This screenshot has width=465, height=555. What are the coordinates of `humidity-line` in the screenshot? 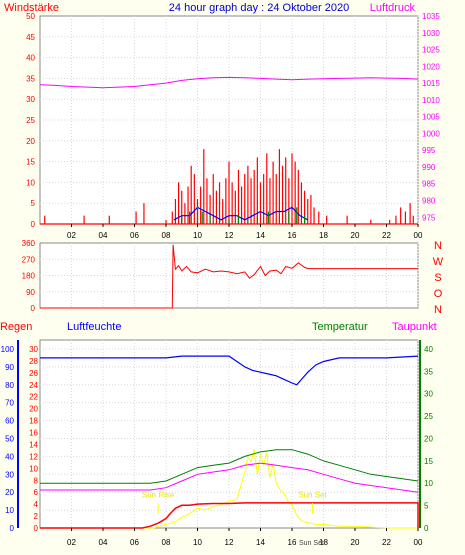 It's located at (229, 370).